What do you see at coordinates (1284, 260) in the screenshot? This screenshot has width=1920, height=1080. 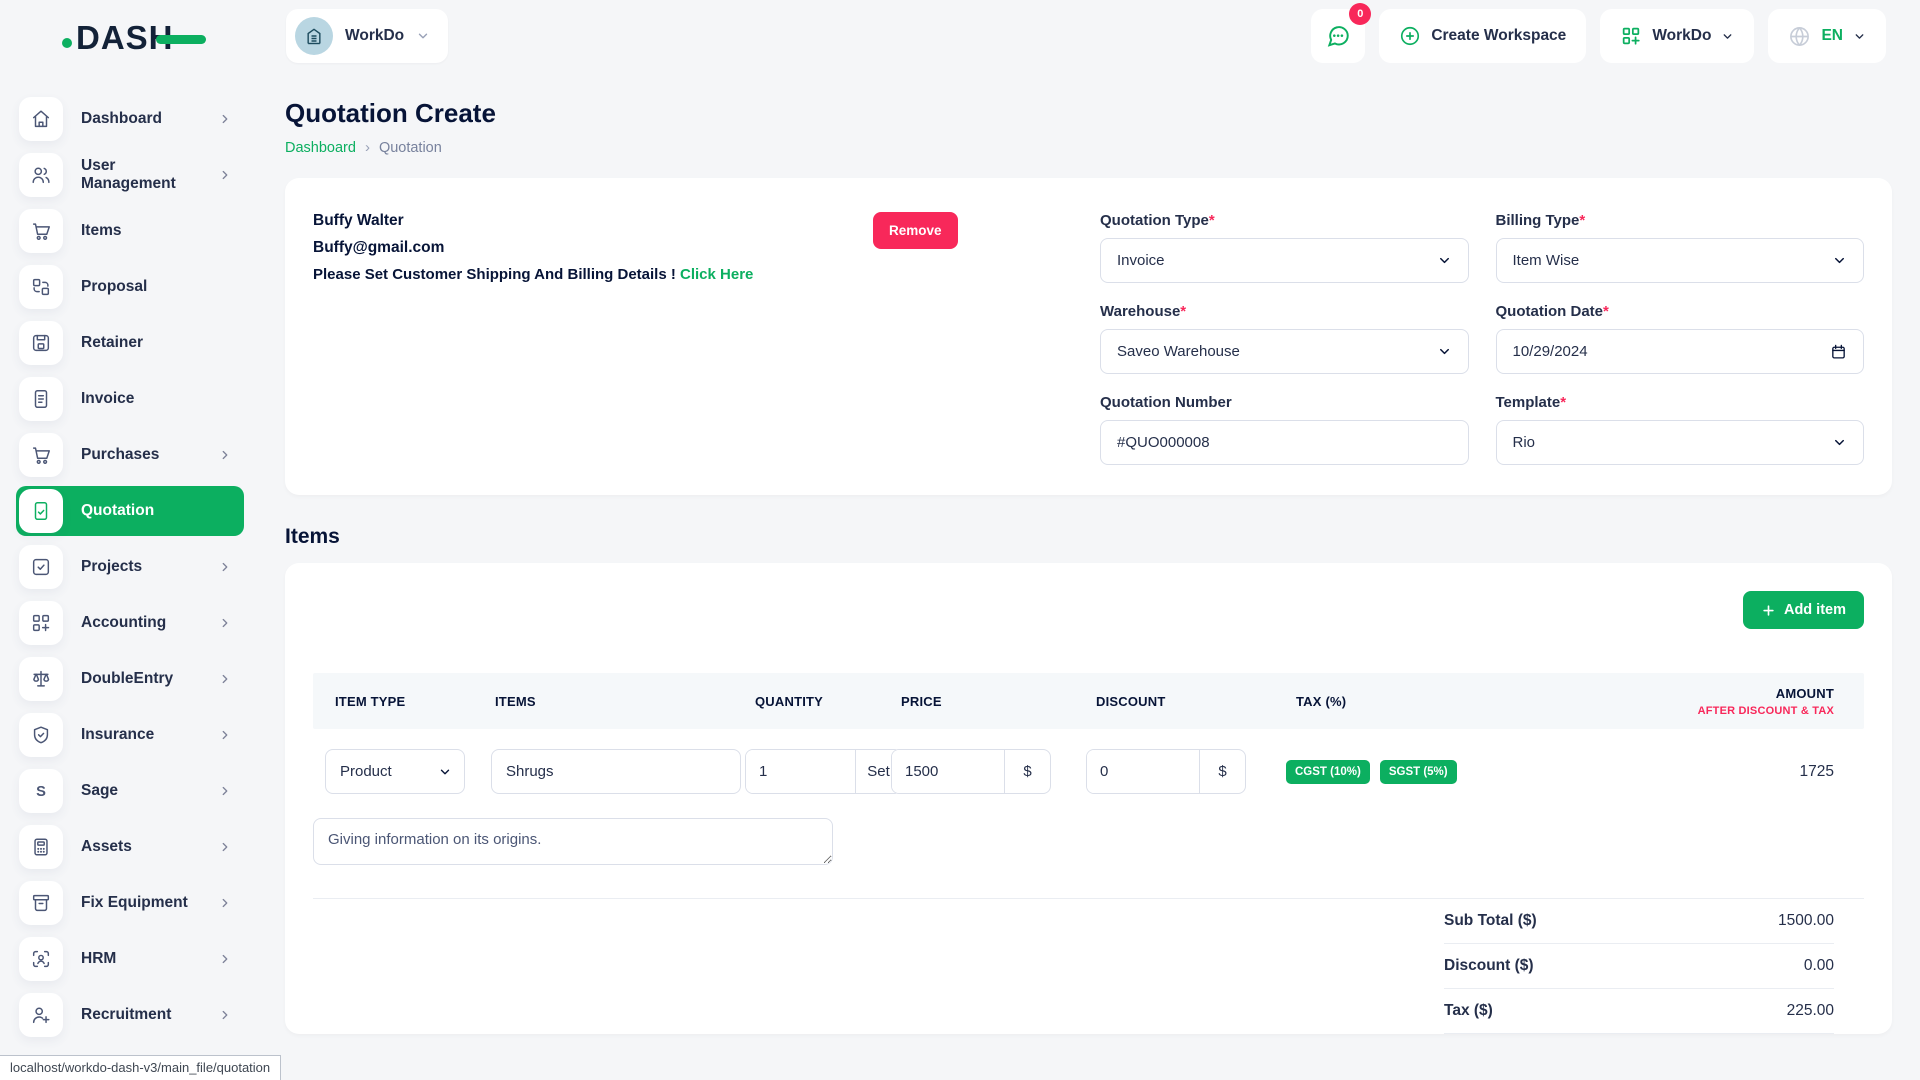 I see `quotation-type-select: Invoice` at bounding box center [1284, 260].